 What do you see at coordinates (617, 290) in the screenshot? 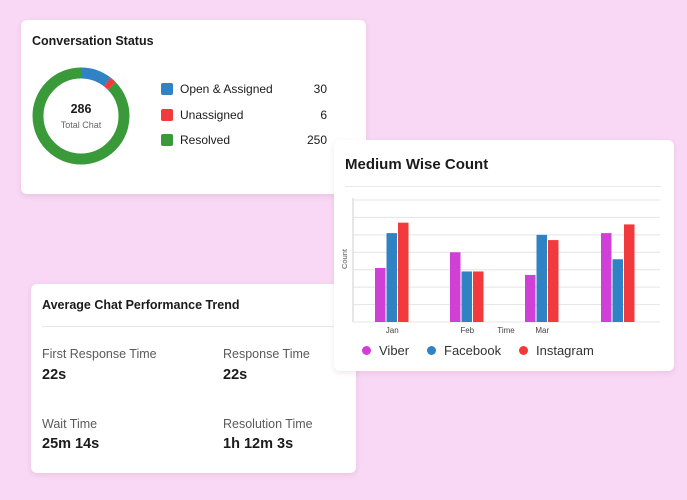
I see `bar-facebook-group4` at bounding box center [617, 290].